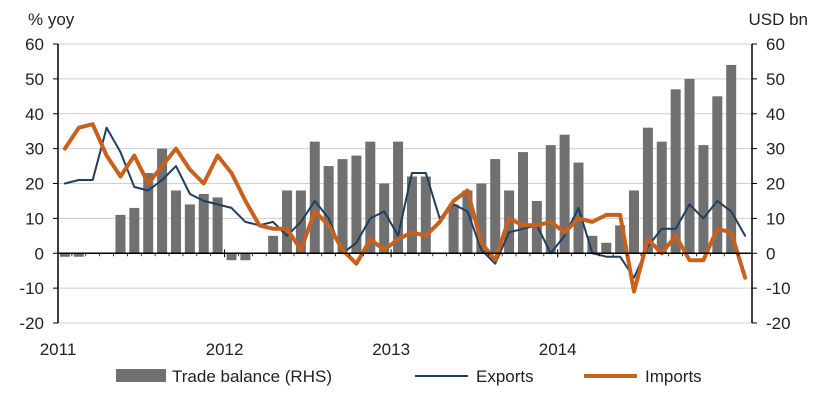 This screenshot has width=814, height=394. What do you see at coordinates (778, 19) in the screenshot?
I see `right-axis-label: USD bn` at bounding box center [778, 19].